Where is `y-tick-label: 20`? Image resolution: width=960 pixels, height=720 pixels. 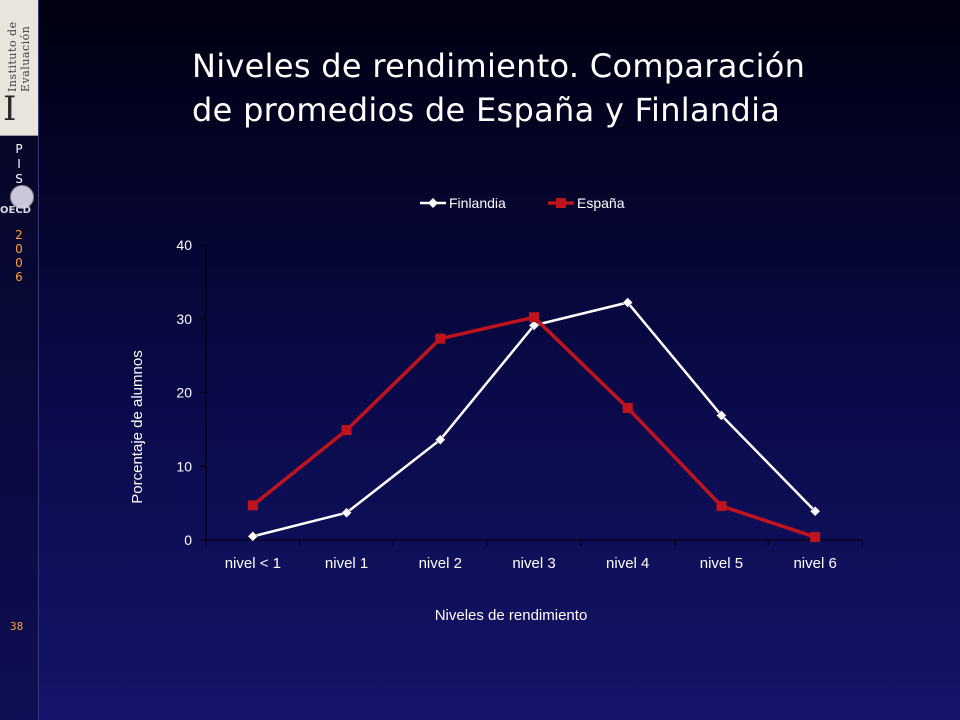 y-tick-label: 20 is located at coordinates (184, 393).